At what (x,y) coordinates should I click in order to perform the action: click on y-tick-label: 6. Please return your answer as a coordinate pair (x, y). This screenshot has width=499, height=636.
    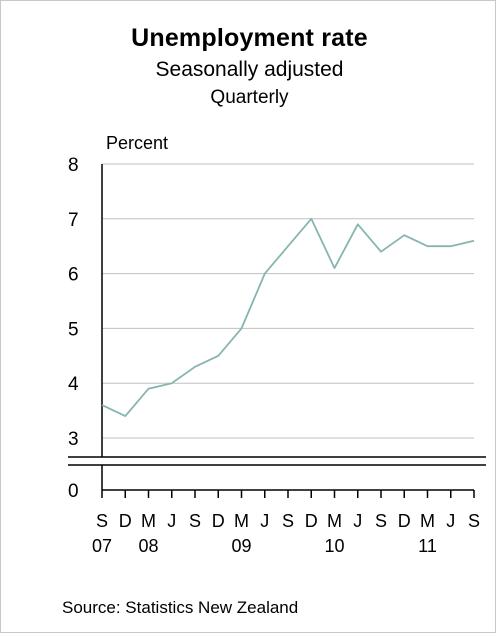
    Looking at the image, I should click on (73, 275).